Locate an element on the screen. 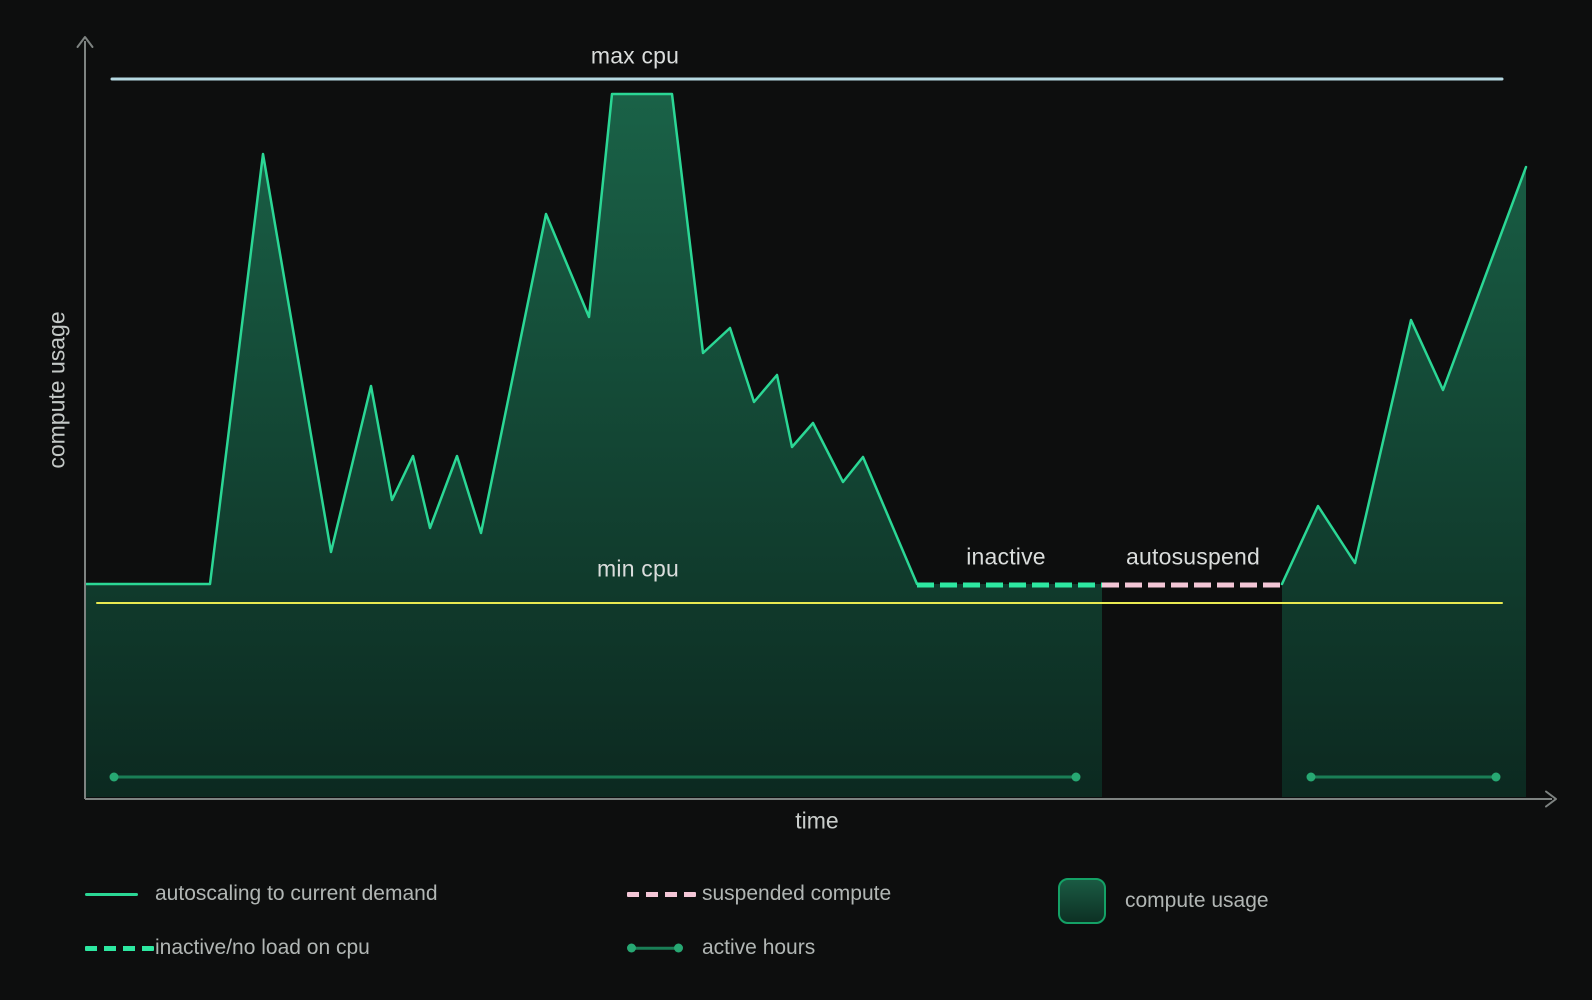 Image resolution: width=1592 pixels, height=1000 pixels. legend-item-compute-usage: compute usage is located at coordinates (1163, 901).